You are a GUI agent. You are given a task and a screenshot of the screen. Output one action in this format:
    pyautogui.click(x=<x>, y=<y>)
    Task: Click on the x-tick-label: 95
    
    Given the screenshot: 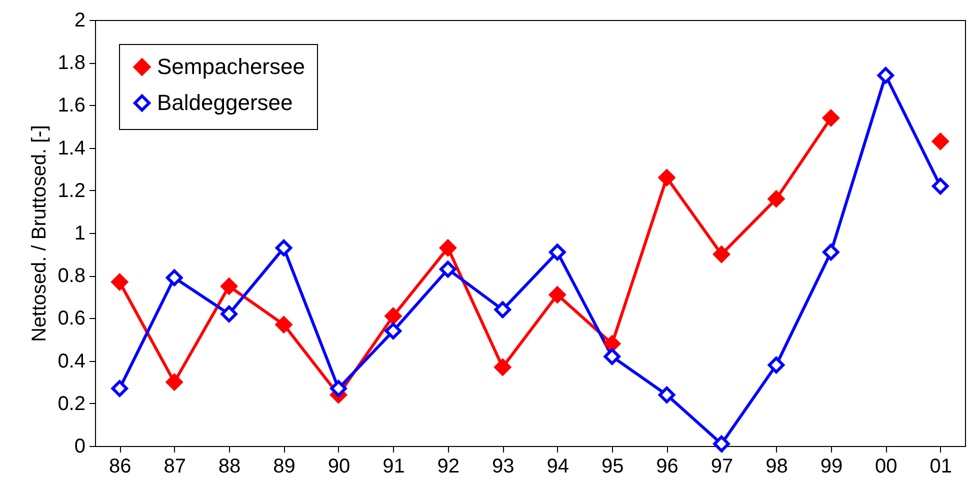 What is the action you would take?
    pyautogui.click(x=612, y=467)
    